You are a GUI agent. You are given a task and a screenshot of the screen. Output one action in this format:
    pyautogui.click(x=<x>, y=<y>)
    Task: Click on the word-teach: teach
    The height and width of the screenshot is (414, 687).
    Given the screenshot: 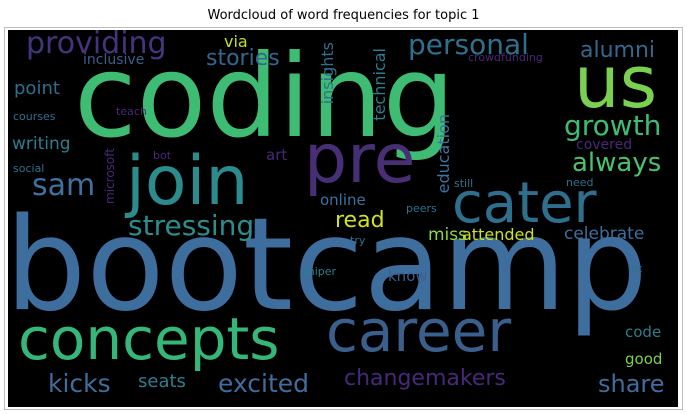 What is the action you would take?
    pyautogui.click(x=131, y=111)
    